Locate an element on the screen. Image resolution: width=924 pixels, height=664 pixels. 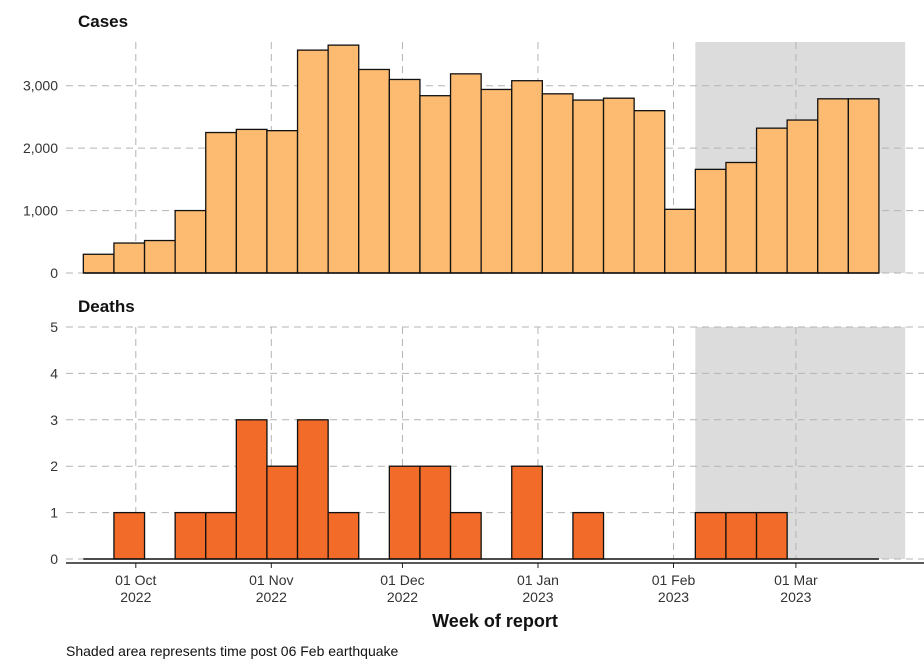
y-tick-label: 5 is located at coordinates (54, 327).